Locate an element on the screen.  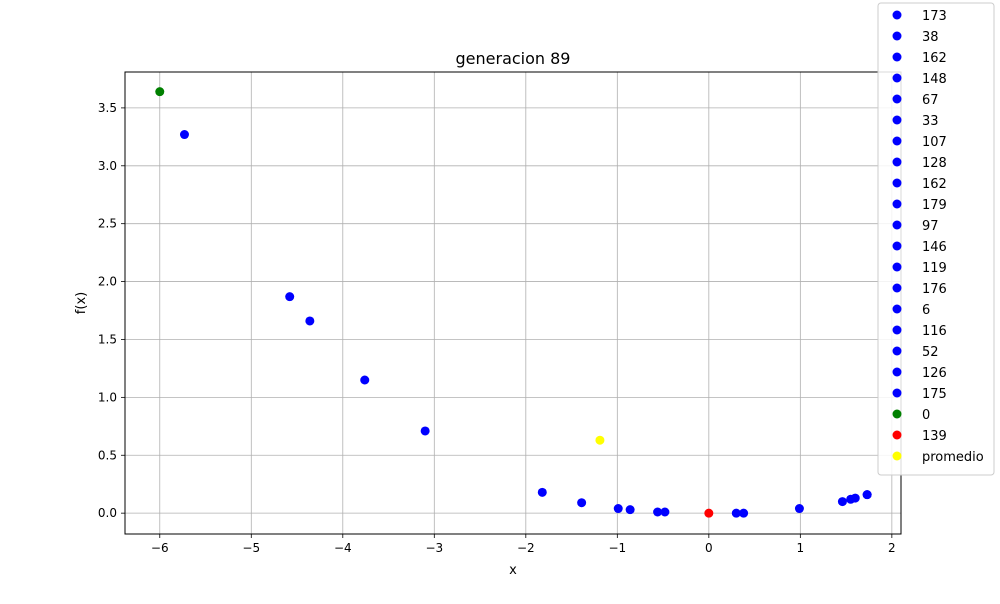
legend-label: 97 is located at coordinates (930, 226).